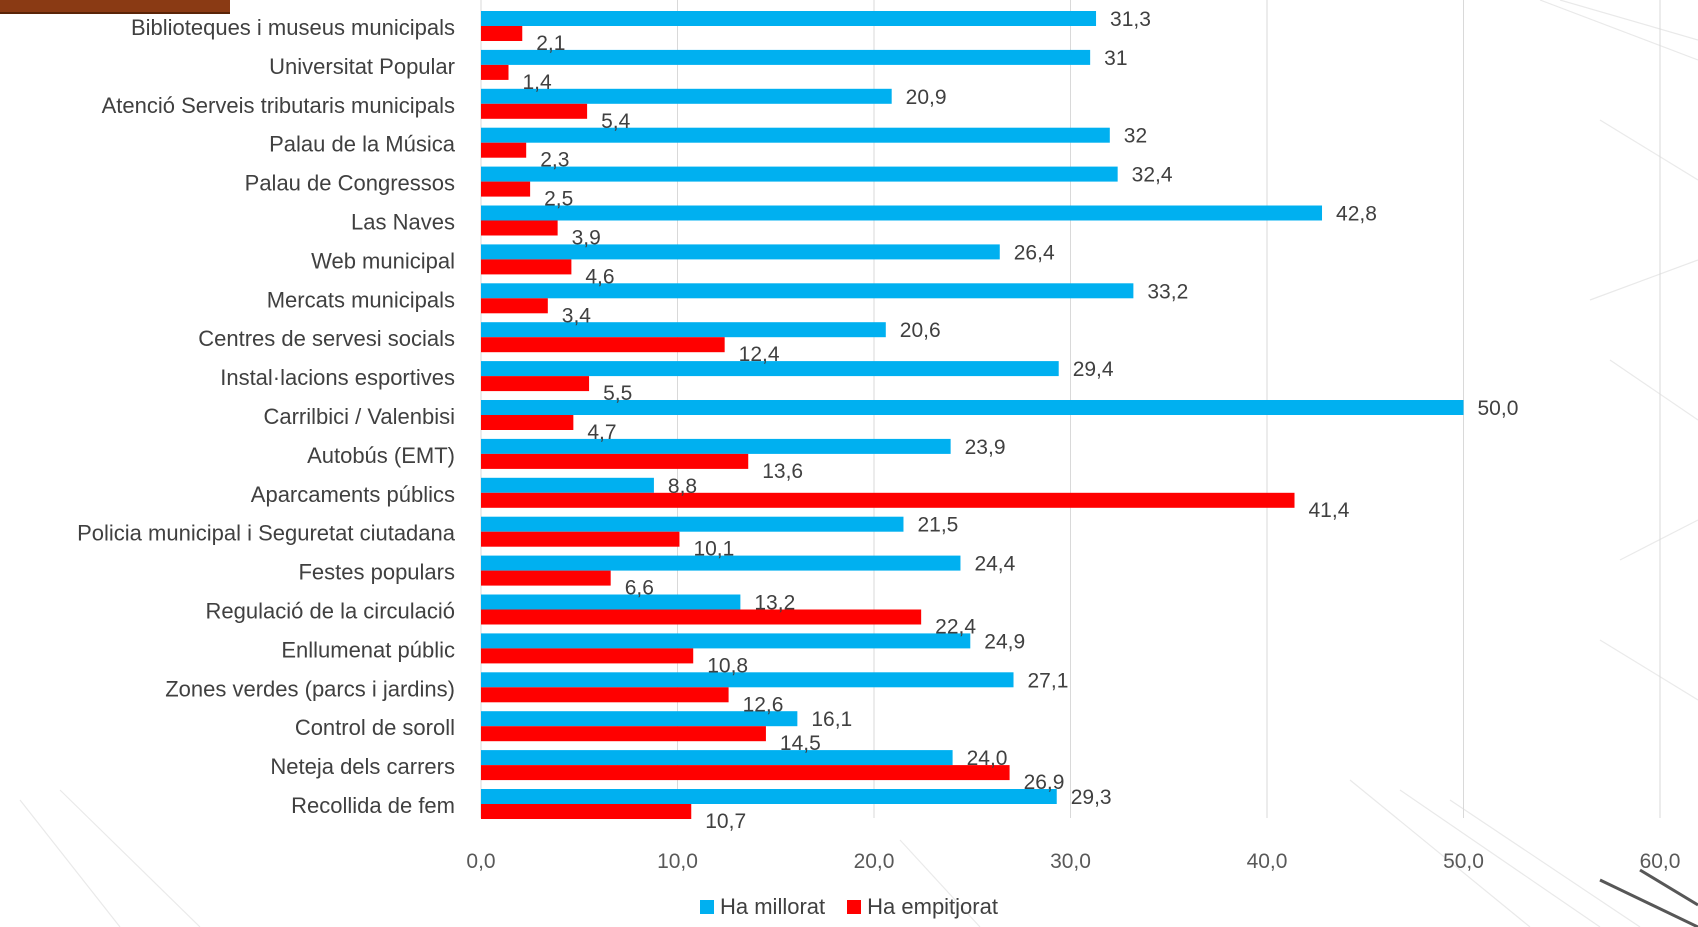 This screenshot has width=1698, height=927. Describe the element at coordinates (920, 330) in the screenshot. I see `data-label-improved: 20,6` at that location.